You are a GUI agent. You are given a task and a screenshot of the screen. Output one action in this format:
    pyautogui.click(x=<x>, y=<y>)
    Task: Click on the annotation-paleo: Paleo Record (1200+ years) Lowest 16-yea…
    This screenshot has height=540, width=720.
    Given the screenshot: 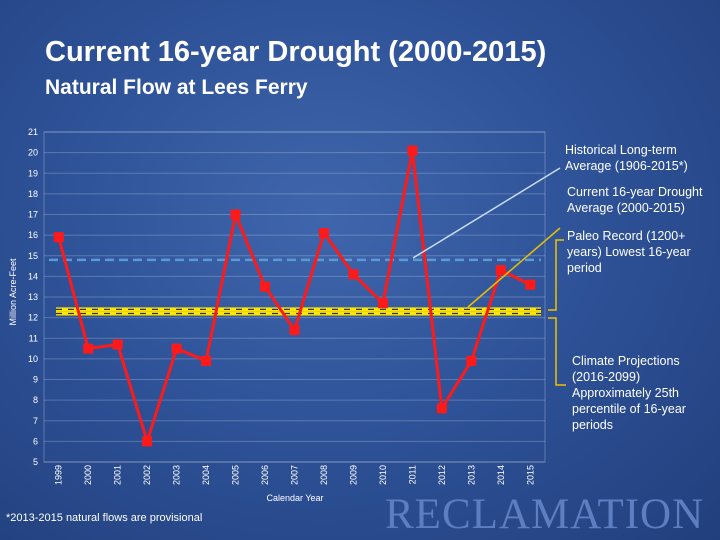 What is the action you would take?
    pyautogui.click(x=629, y=252)
    